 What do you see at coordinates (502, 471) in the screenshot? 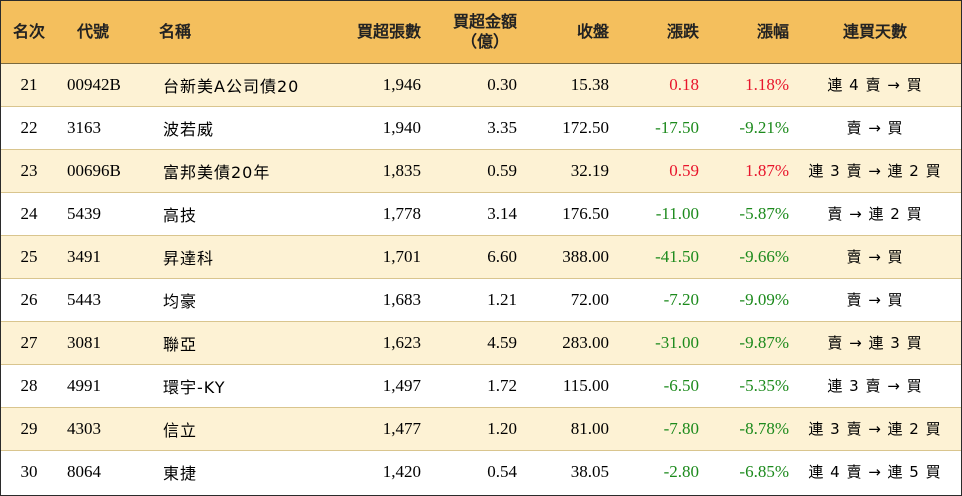
I see `cell-net-buy-amount: 0.54` at bounding box center [502, 471].